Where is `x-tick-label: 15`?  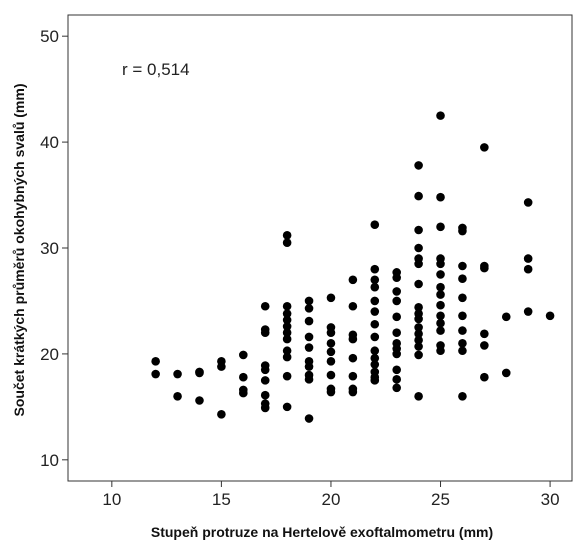 x-tick-label: 15 is located at coordinates (221, 499).